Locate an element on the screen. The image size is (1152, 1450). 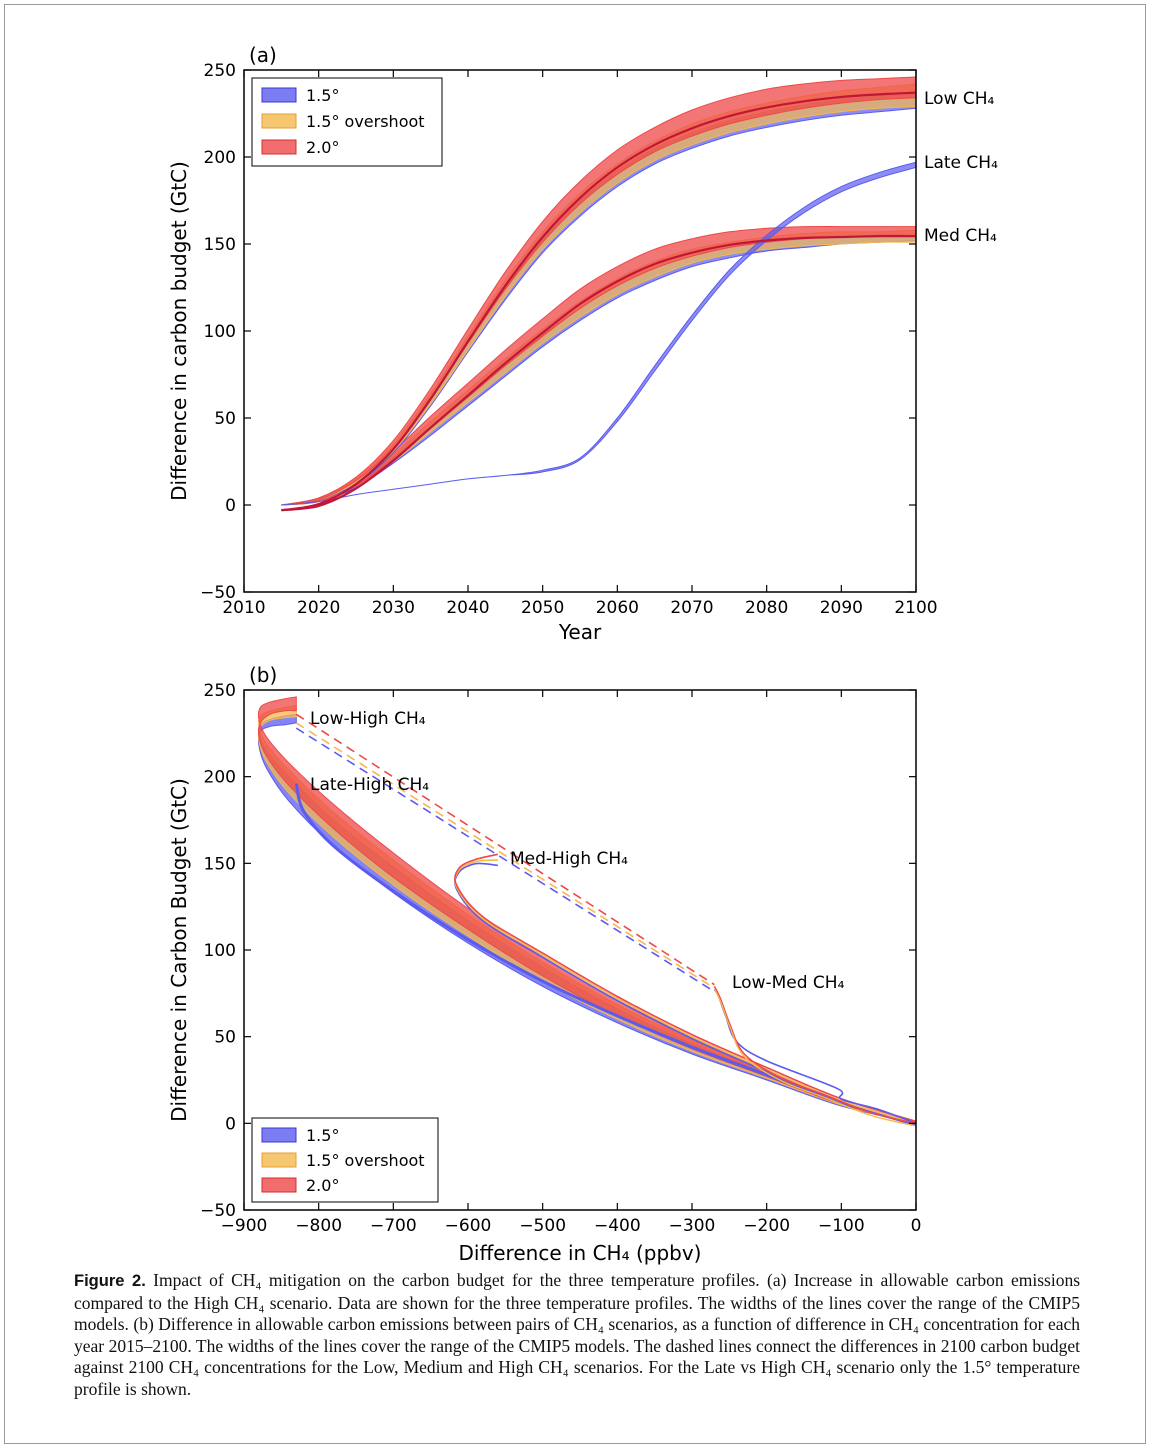
panel-b-x-tick-label: −200 is located at coordinates (766, 1226).